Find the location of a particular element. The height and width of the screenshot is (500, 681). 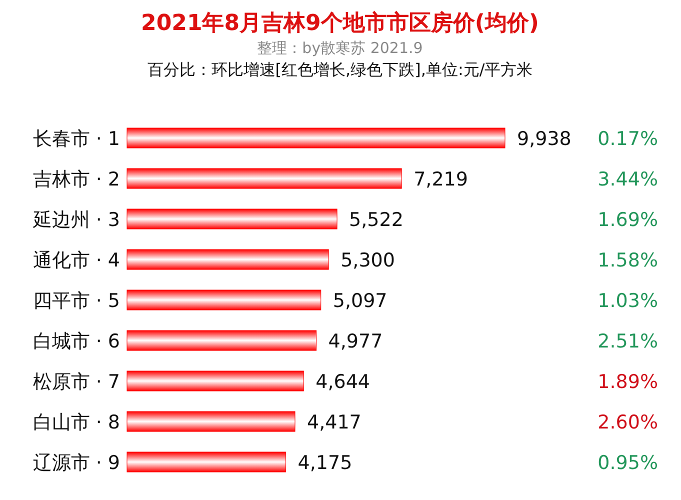

data-label: 7,219 is located at coordinates (441, 179).